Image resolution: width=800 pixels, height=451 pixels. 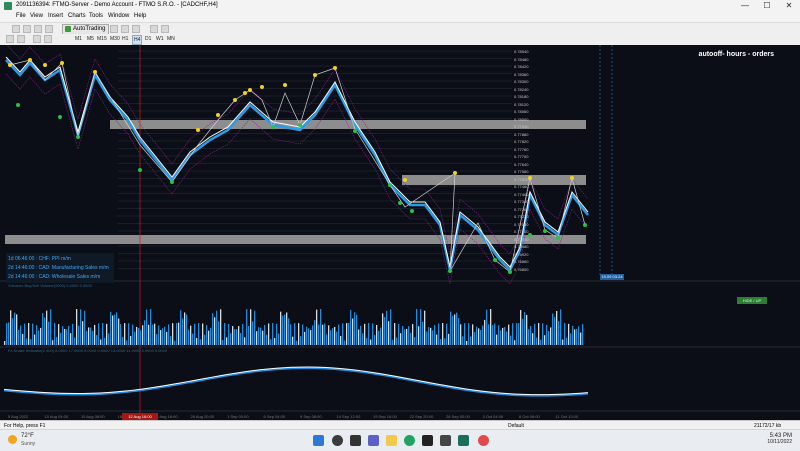 I want to click on navigator-icon, so click(x=49, y=29).